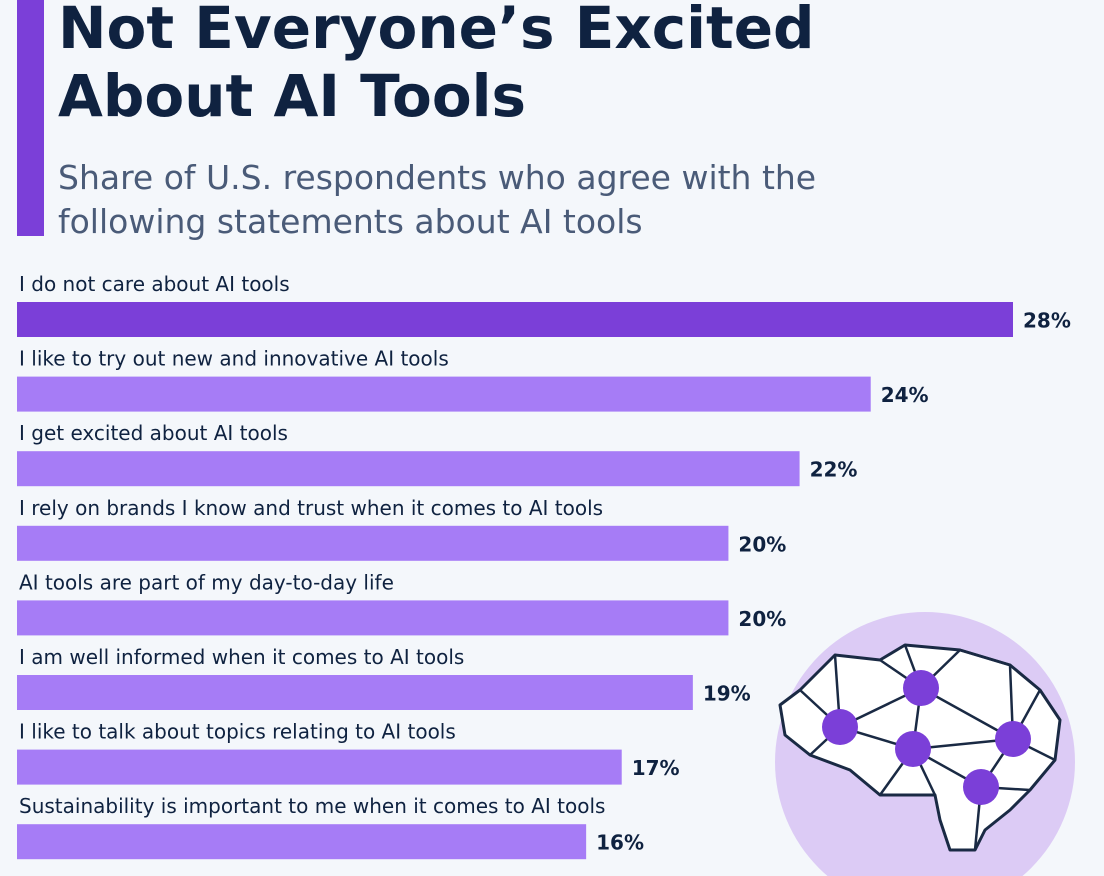  What do you see at coordinates (834, 470) in the screenshot?
I see `value-label: 22%` at bounding box center [834, 470].